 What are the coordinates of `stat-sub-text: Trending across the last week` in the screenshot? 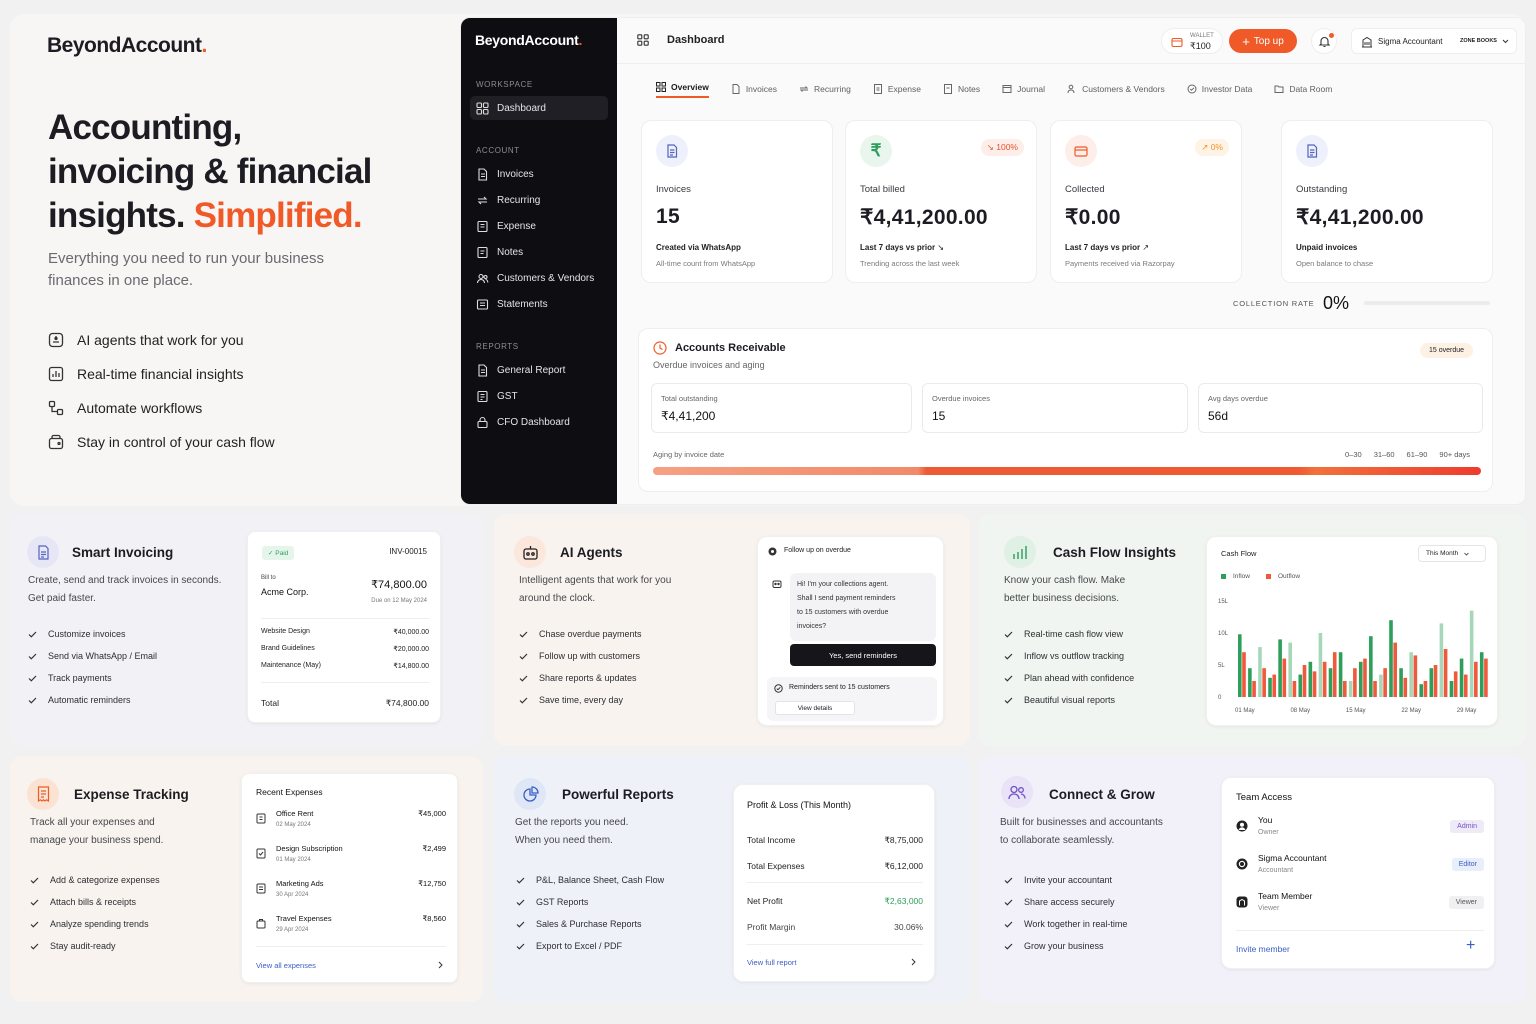 It's located at (910, 263).